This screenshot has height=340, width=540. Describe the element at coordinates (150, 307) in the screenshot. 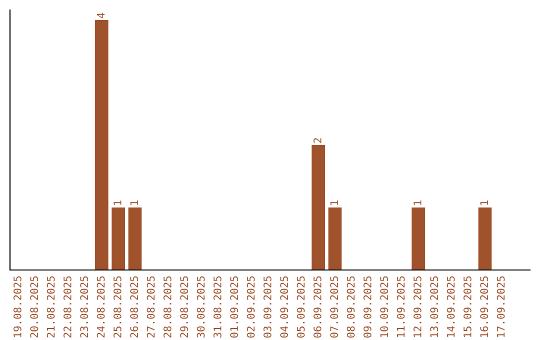

I see `x-tick-label: 27.08.2025` at that location.